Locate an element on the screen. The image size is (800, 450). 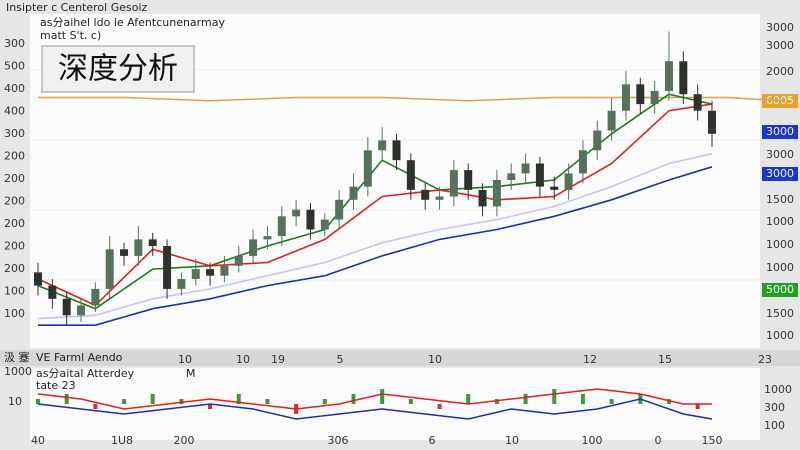
lower-panel is located at coordinates (395, 404).